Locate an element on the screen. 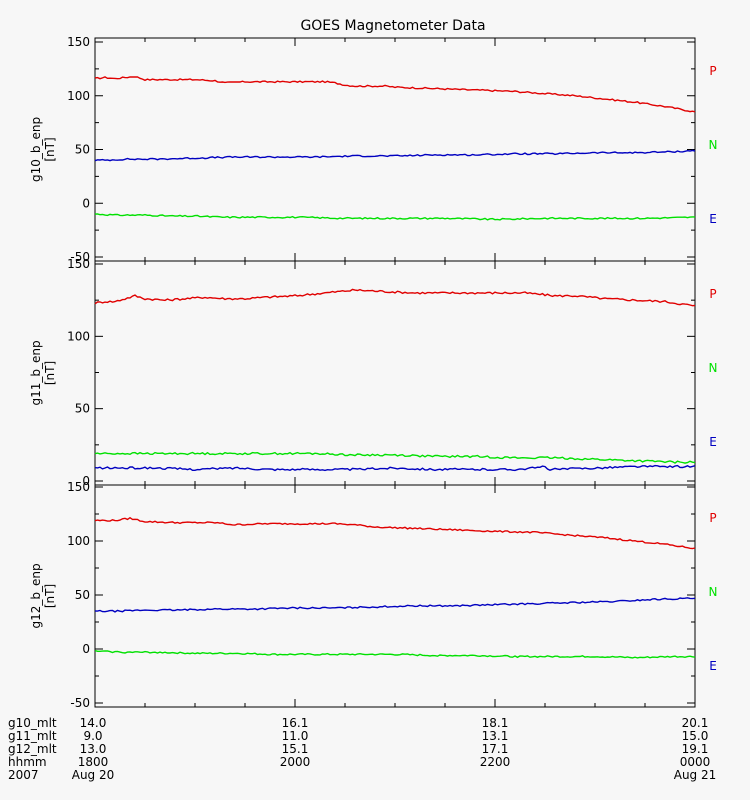 The height and width of the screenshot is (800, 750). bottom-value: 16.1 is located at coordinates (295, 723).